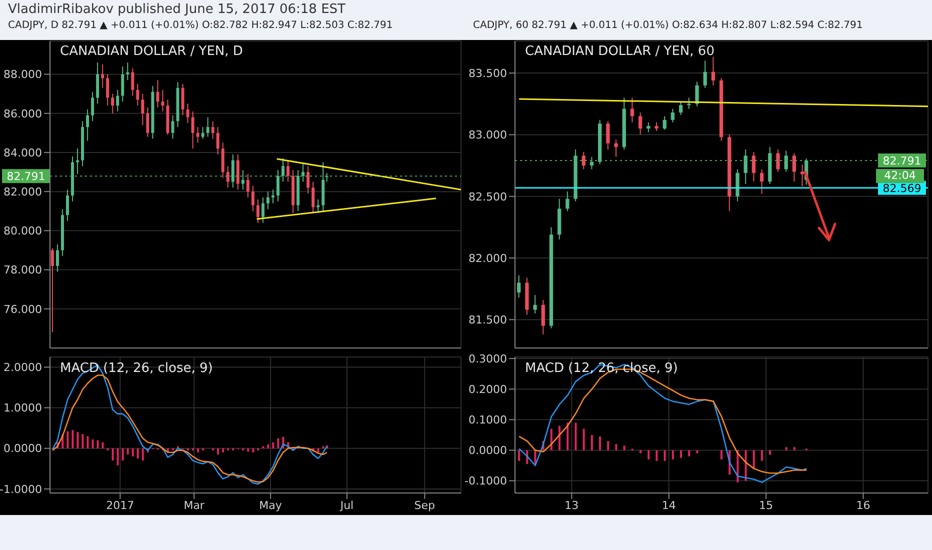 Image resolution: width=932 pixels, height=550 pixels. What do you see at coordinates (487, 73) in the screenshot?
I see `y-tick-label: 83.500` at bounding box center [487, 73].